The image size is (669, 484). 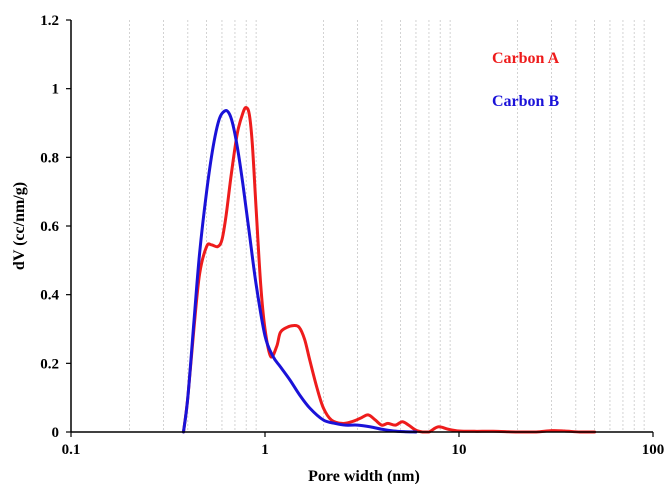 What do you see at coordinates (526, 58) in the screenshot?
I see `legend-entry-1: Carbon A` at bounding box center [526, 58].